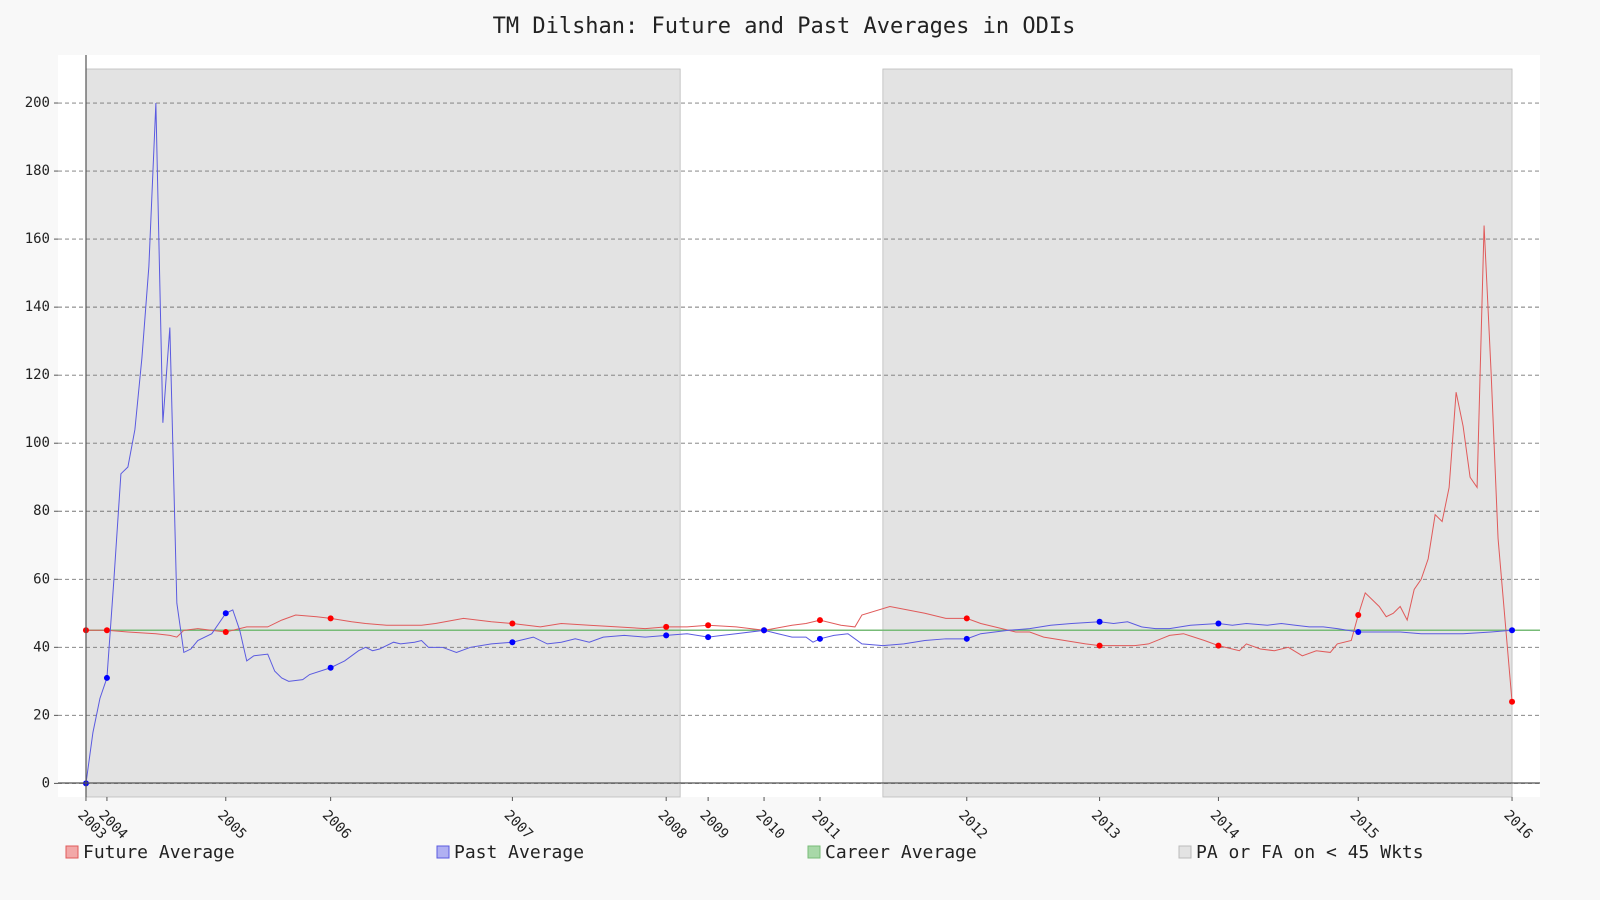  I want to click on x-tick-label: 2008, so click(672, 824).